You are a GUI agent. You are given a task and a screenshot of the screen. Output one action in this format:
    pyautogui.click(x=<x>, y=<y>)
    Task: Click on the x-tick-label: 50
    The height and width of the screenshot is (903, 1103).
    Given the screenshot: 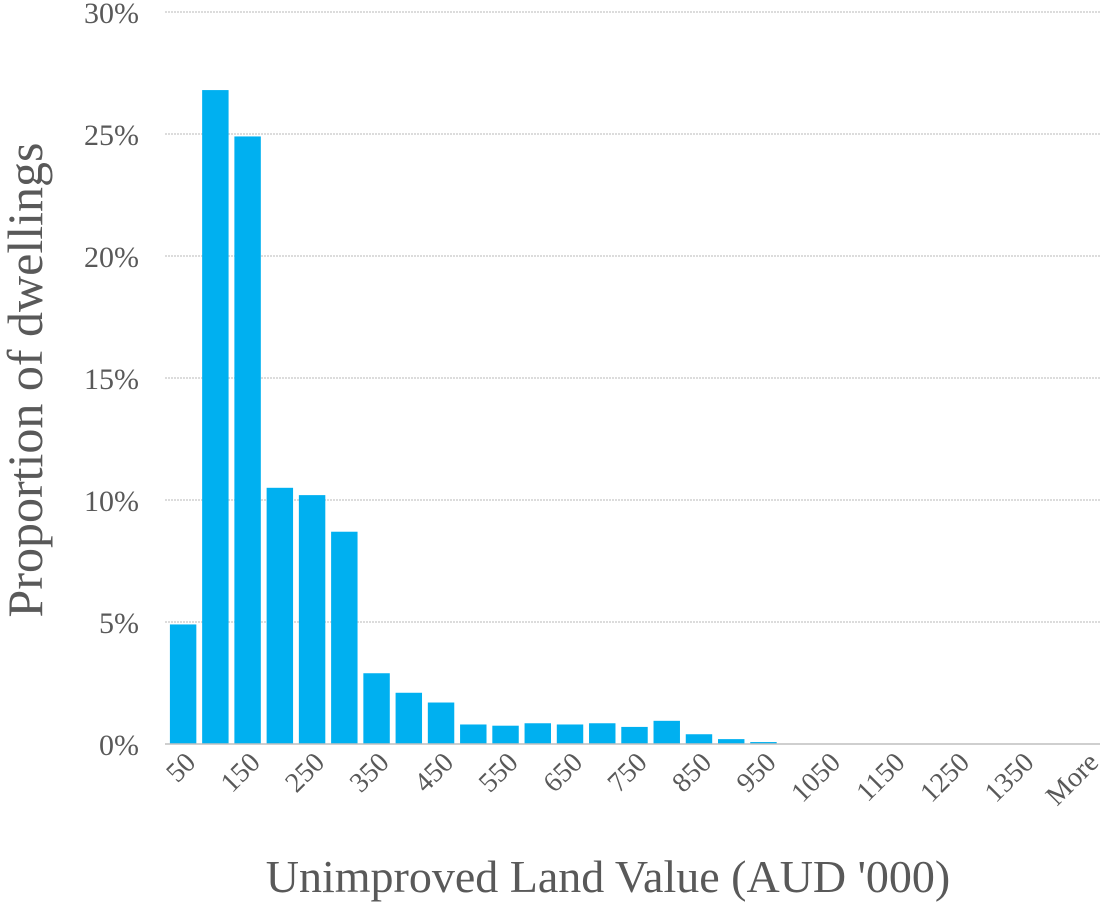 What is the action you would take?
    pyautogui.click(x=181, y=768)
    